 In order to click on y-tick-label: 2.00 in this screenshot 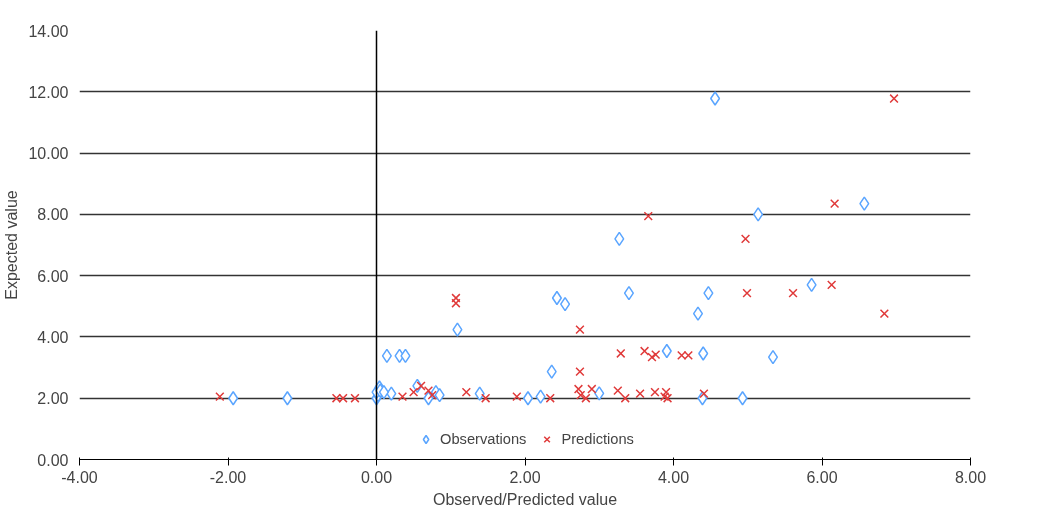, I will do `click(53, 399)`.